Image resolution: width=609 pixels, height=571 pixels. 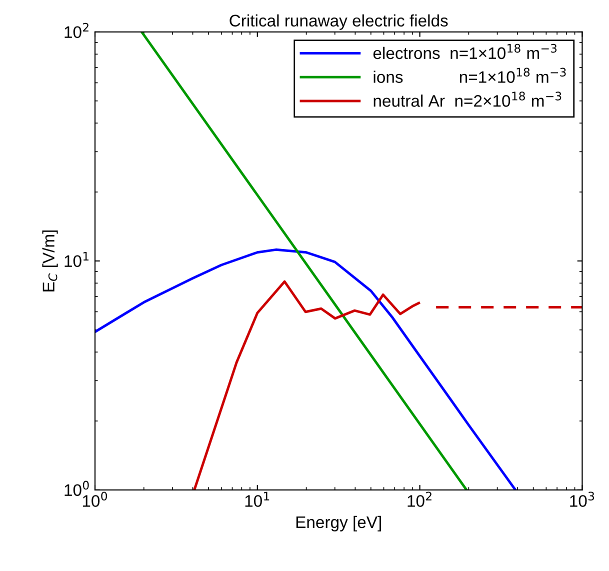 I want to click on x-tick-label: 10$^{3}$, so click(x=582, y=499).